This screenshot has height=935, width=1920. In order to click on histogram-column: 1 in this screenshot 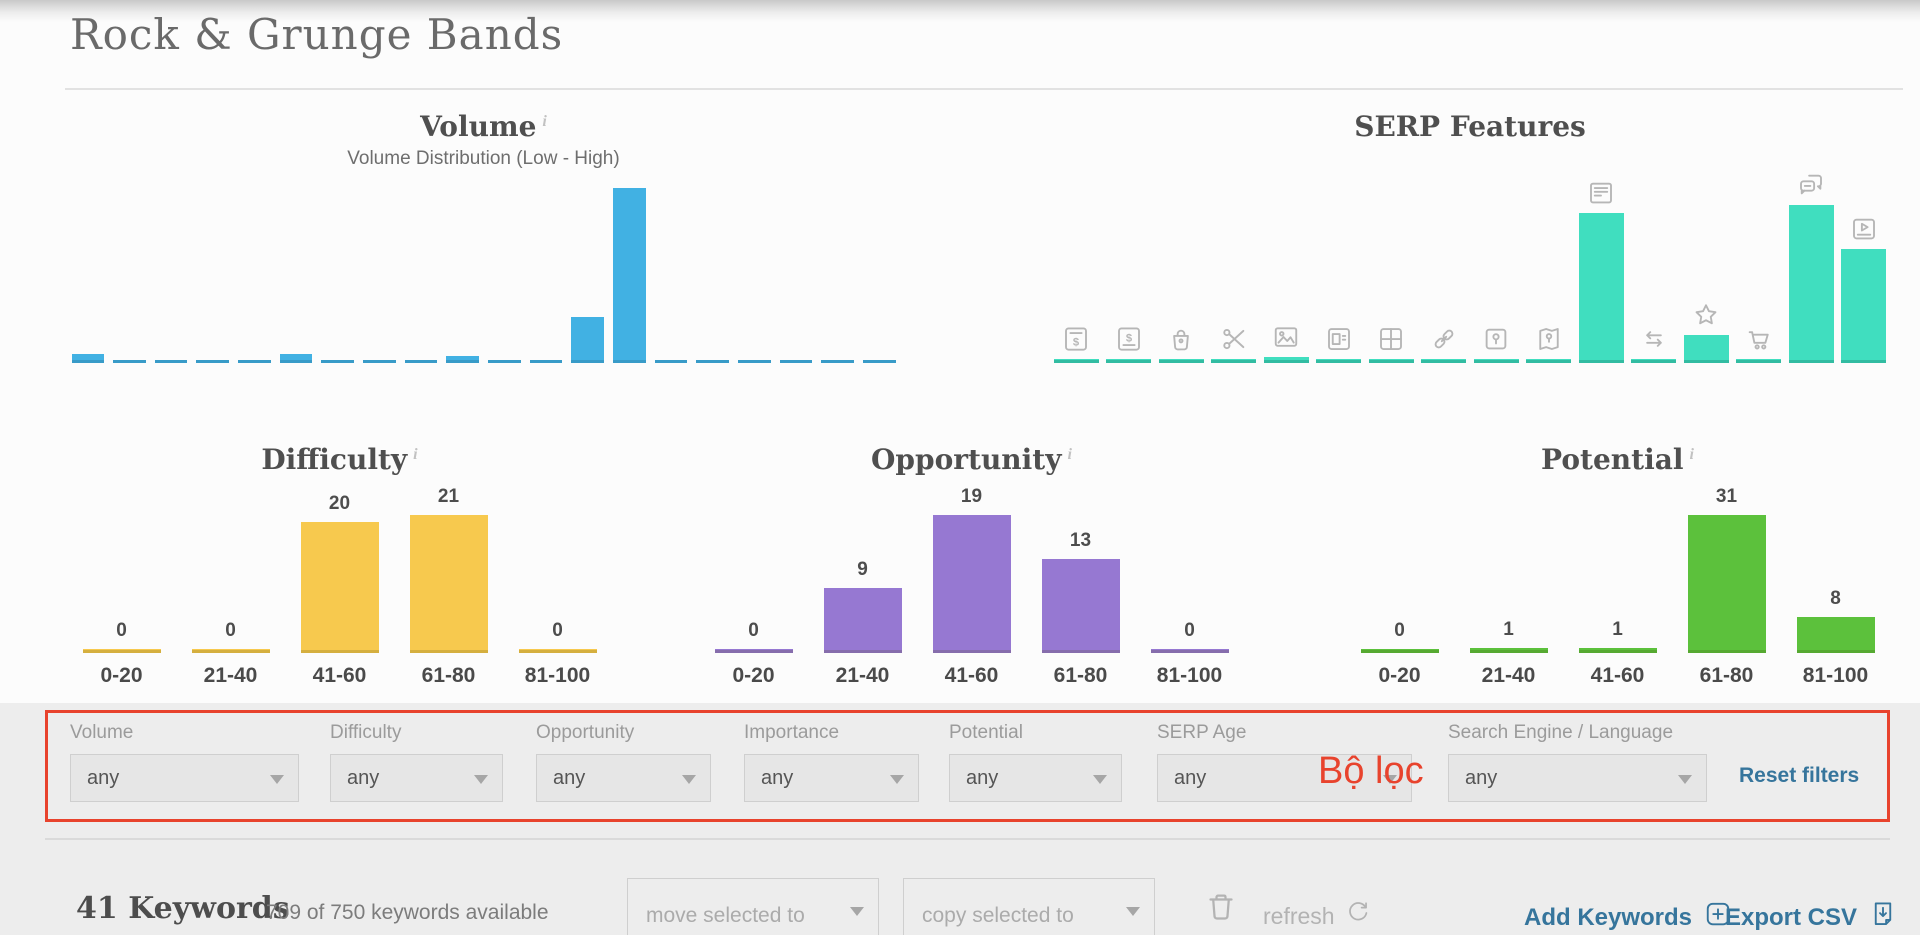, I will do `click(1617, 636)`.